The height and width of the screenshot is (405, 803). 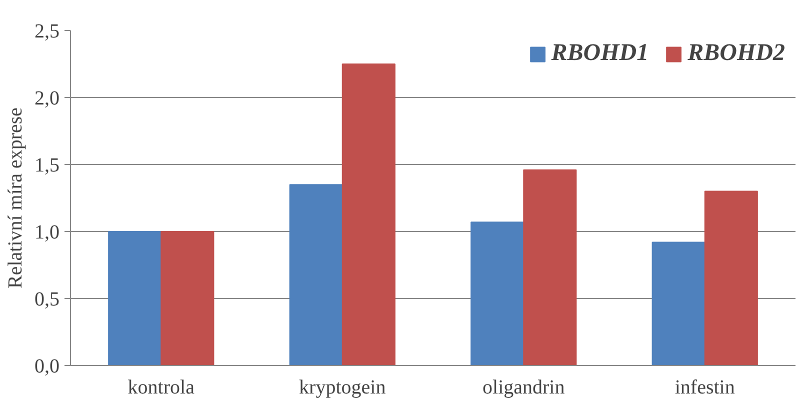 What do you see at coordinates (342, 387) in the screenshot?
I see `x-tick-label: kryptogein` at bounding box center [342, 387].